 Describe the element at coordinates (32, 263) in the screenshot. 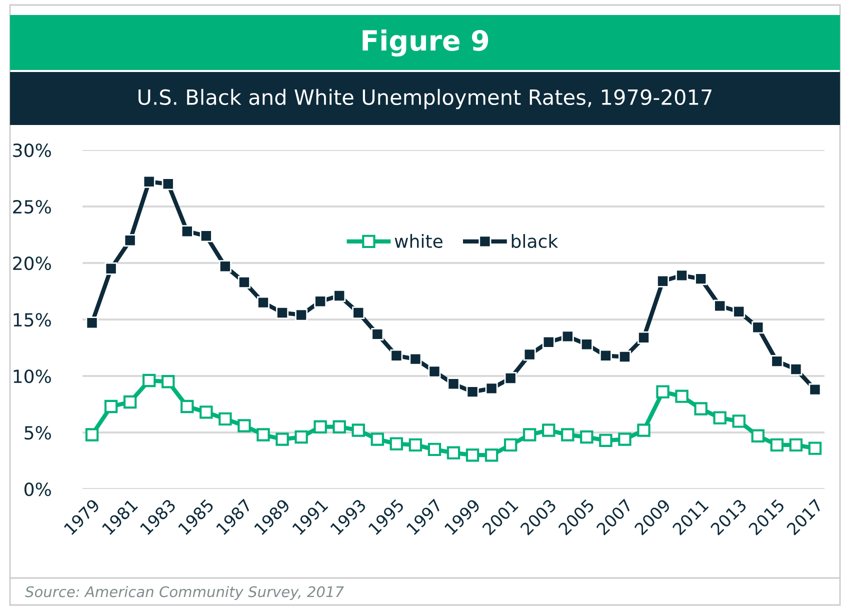

I see `y-tick-label: 20%` at that location.